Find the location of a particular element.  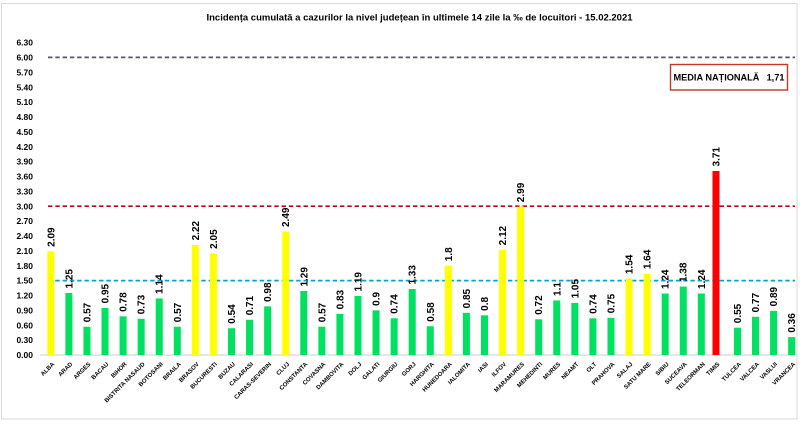

svg-text: 2.09 is located at coordinates (51, 237).